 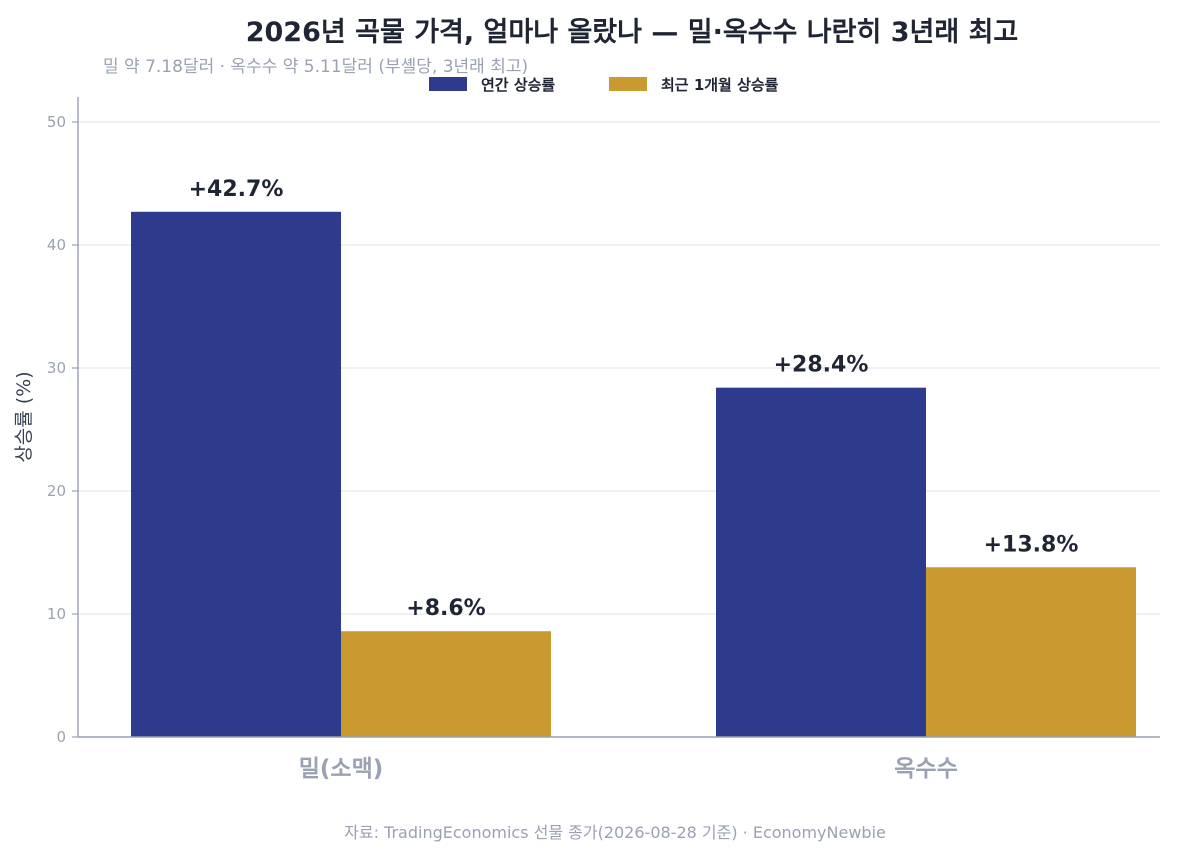 What do you see at coordinates (821, 365) in the screenshot?
I see `bar-value-label: +28.4%` at bounding box center [821, 365].